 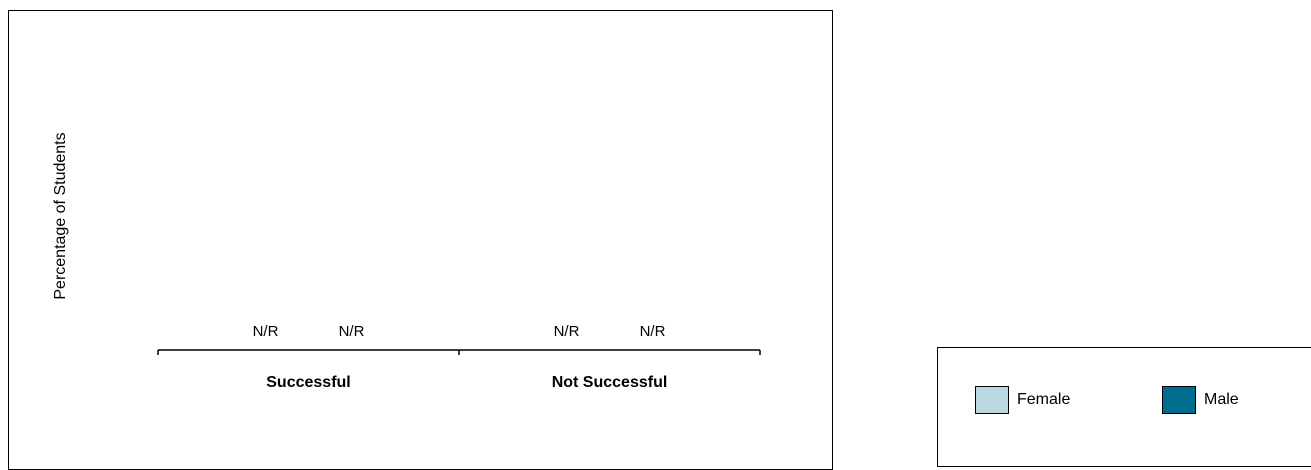 What do you see at coordinates (610, 382) in the screenshot?
I see `x-tick-label: Not Successful` at bounding box center [610, 382].